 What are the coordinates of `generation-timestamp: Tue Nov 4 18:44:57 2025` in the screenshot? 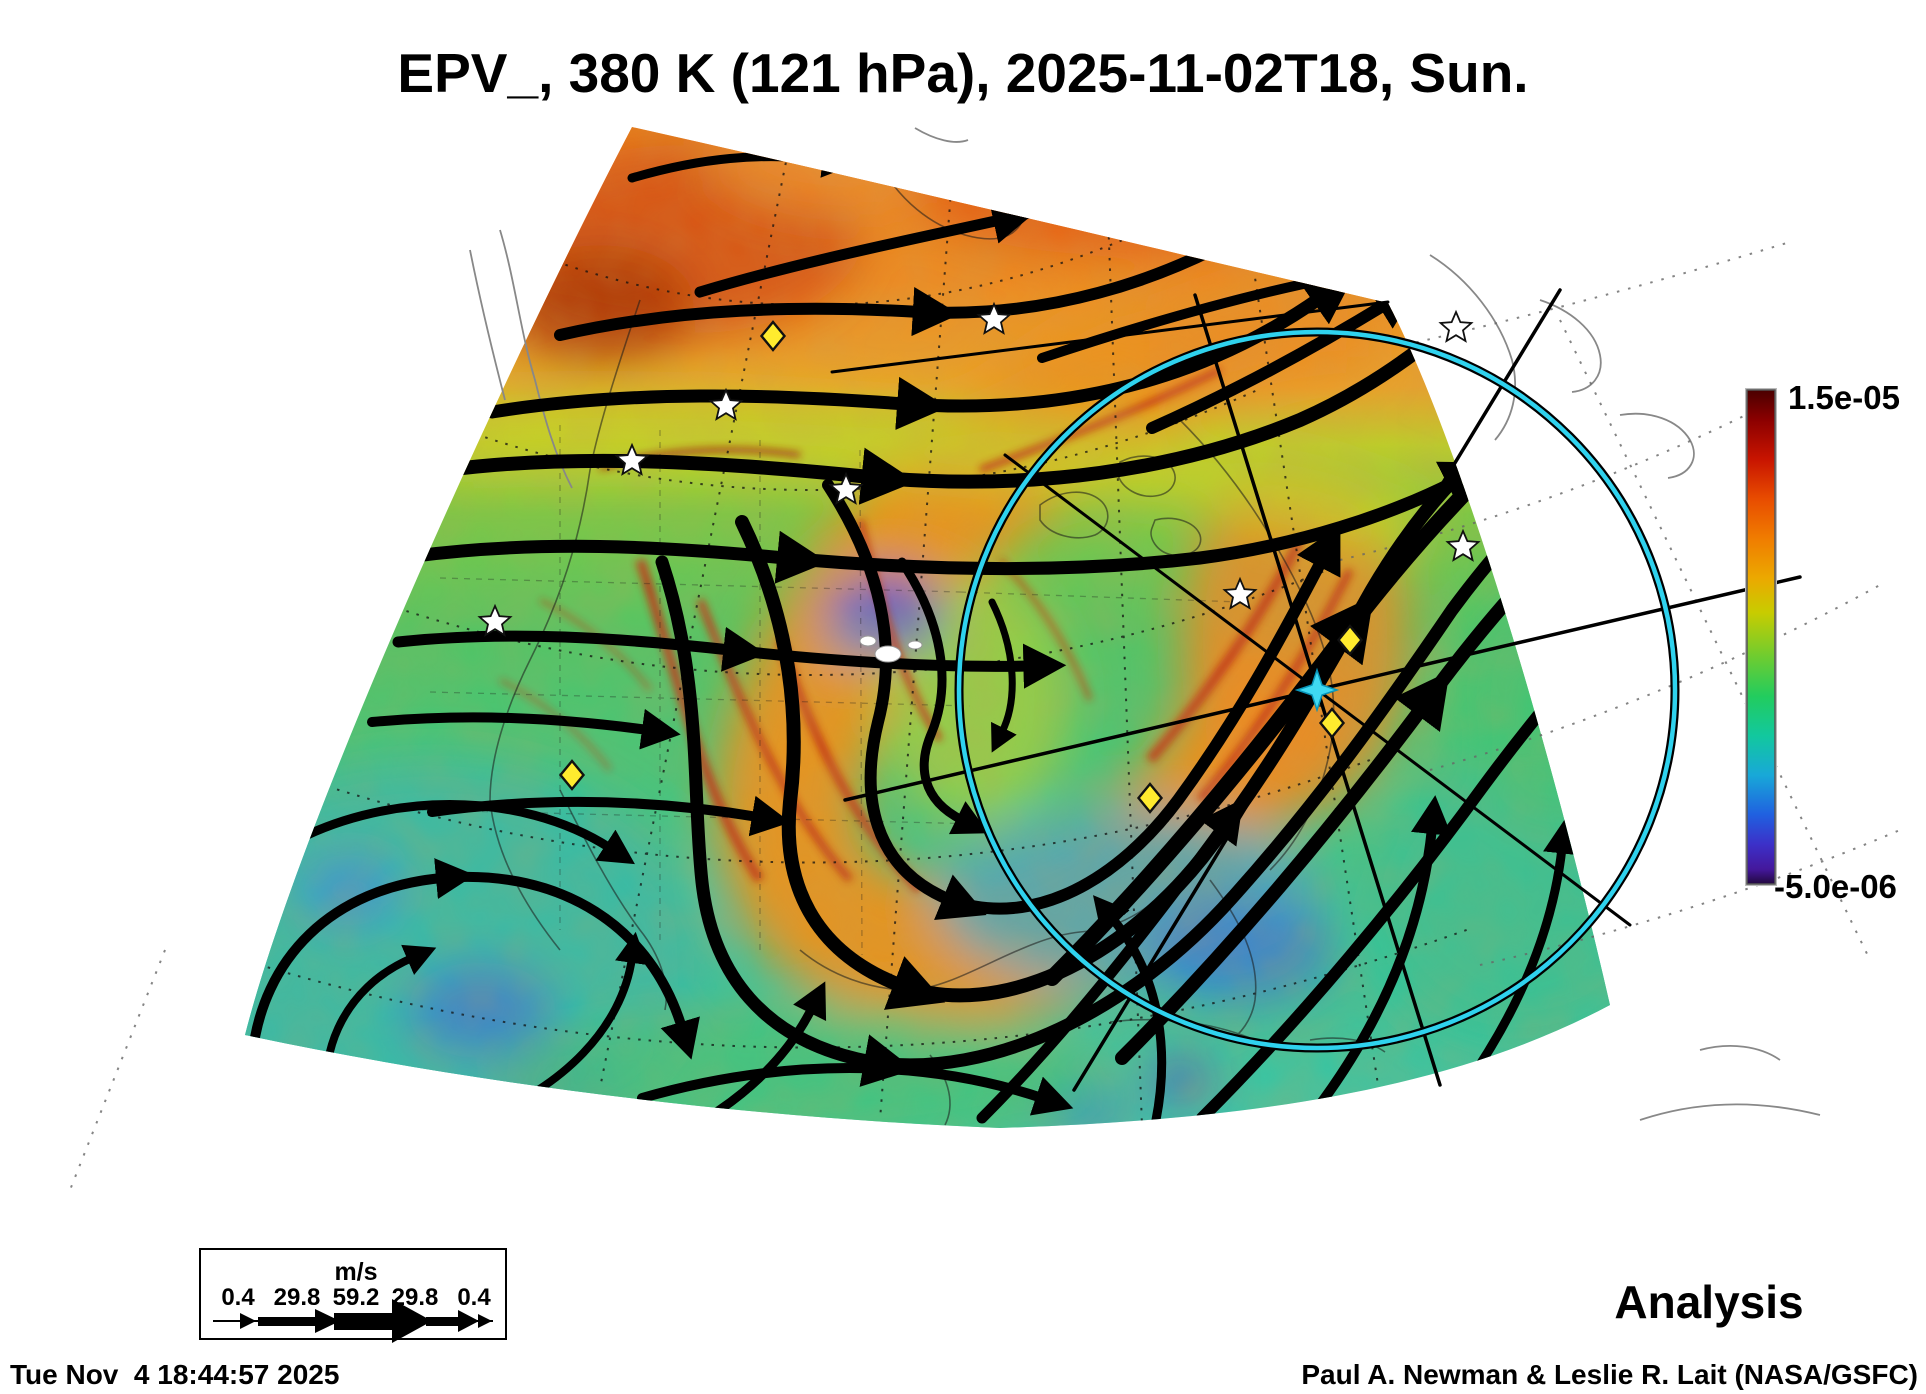 It's located at (174, 1374).